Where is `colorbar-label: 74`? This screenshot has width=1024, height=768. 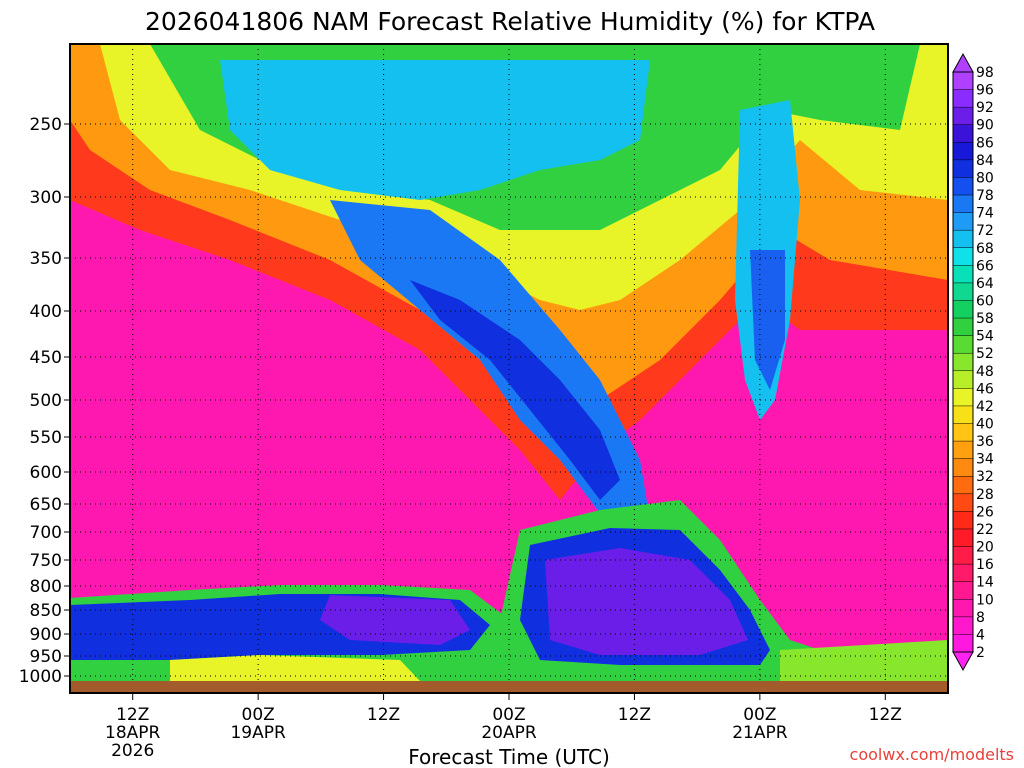
colorbar-label: 74 is located at coordinates (985, 214).